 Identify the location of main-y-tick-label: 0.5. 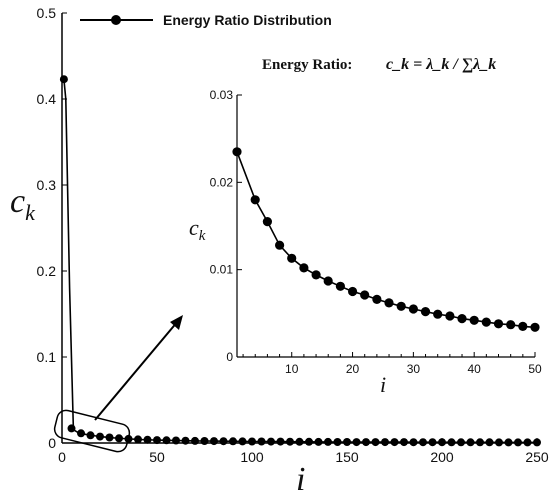
(47, 13).